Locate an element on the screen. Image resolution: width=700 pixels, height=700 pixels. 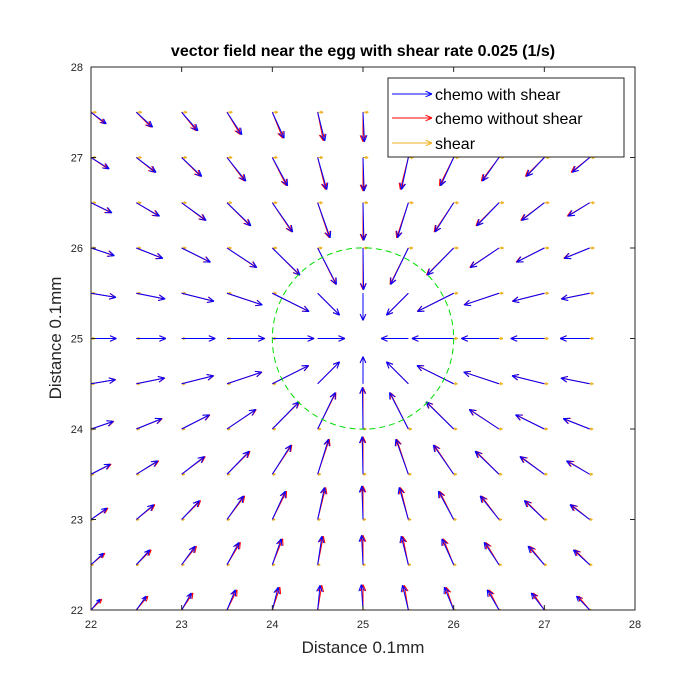
x-tick-label: 27 is located at coordinates (544, 625).